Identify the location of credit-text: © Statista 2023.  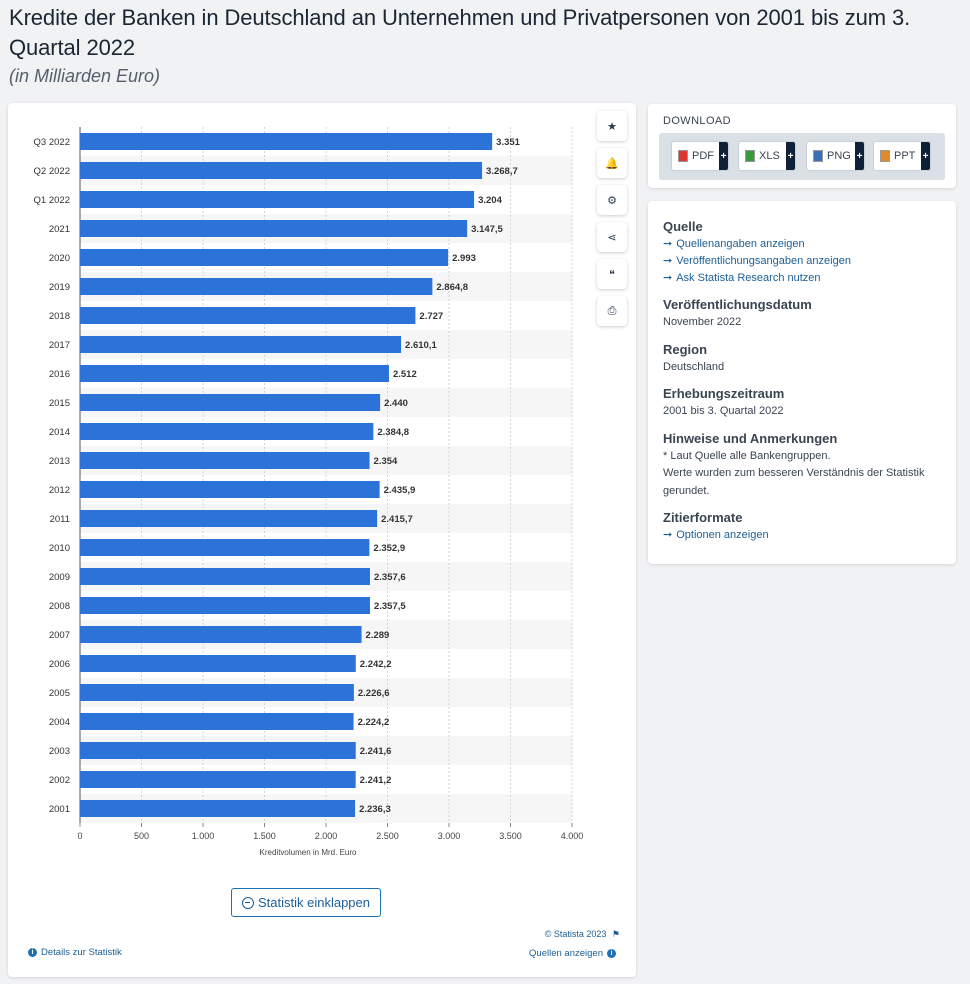
(575, 934).